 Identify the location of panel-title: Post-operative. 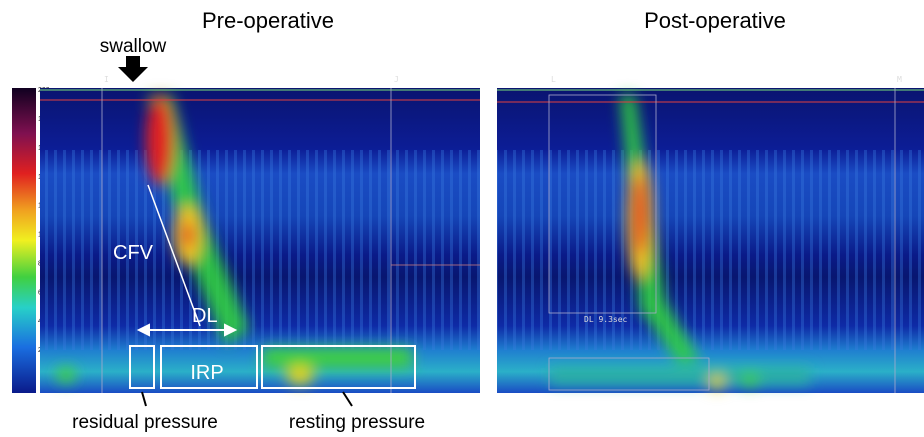
(715, 20).